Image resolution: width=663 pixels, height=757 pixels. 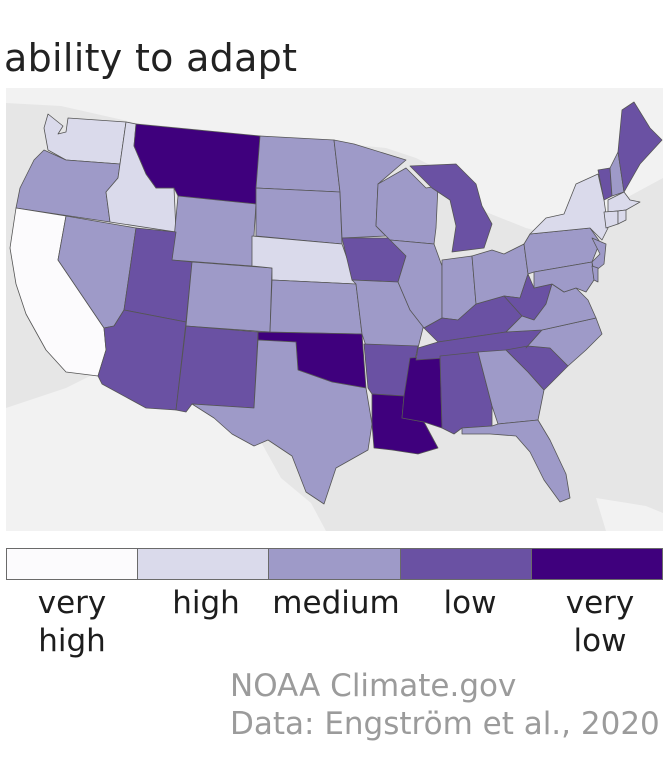 I want to click on credit-data: Data: Engström et al., 2020, so click(x=445, y=724).